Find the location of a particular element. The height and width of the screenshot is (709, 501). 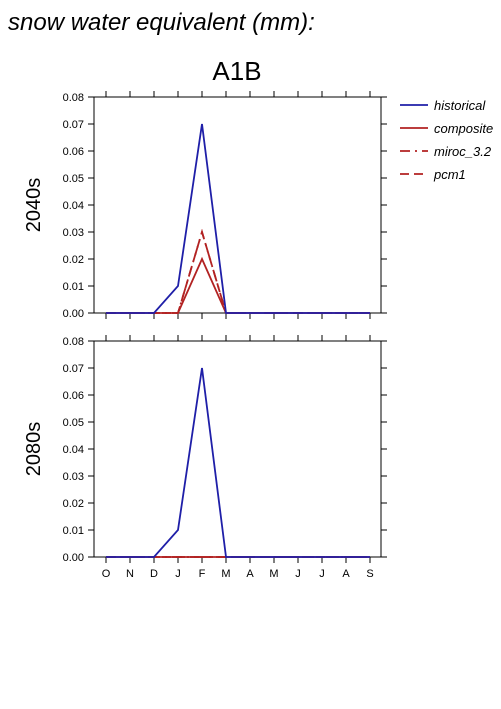

legend-label: pcm1 is located at coordinates (449, 174).